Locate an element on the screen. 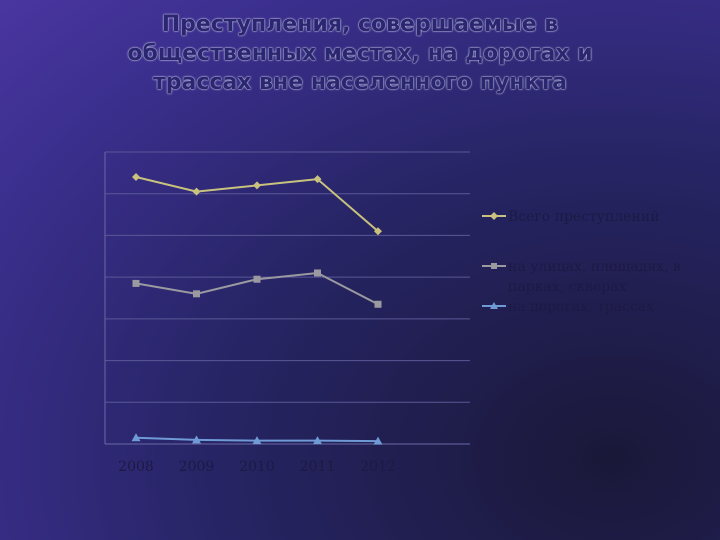 The image size is (720, 540). title-line-1: Преступления, совершаемые в is located at coordinates (360, 24).